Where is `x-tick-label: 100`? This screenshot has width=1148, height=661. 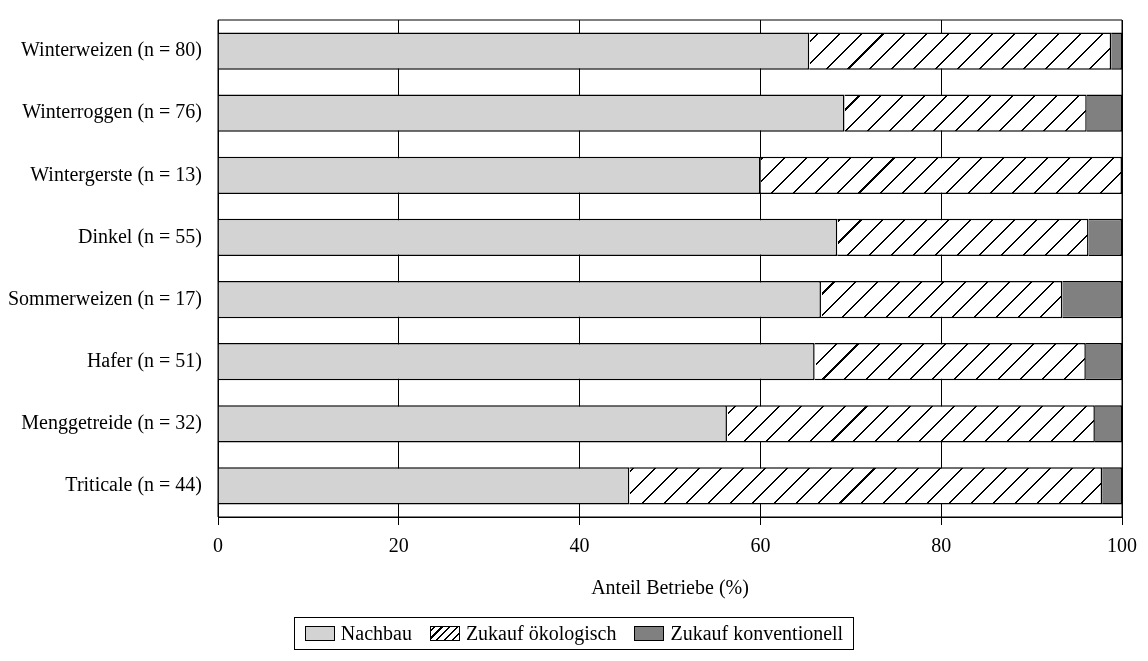 x-tick-label: 100 is located at coordinates (1122, 545).